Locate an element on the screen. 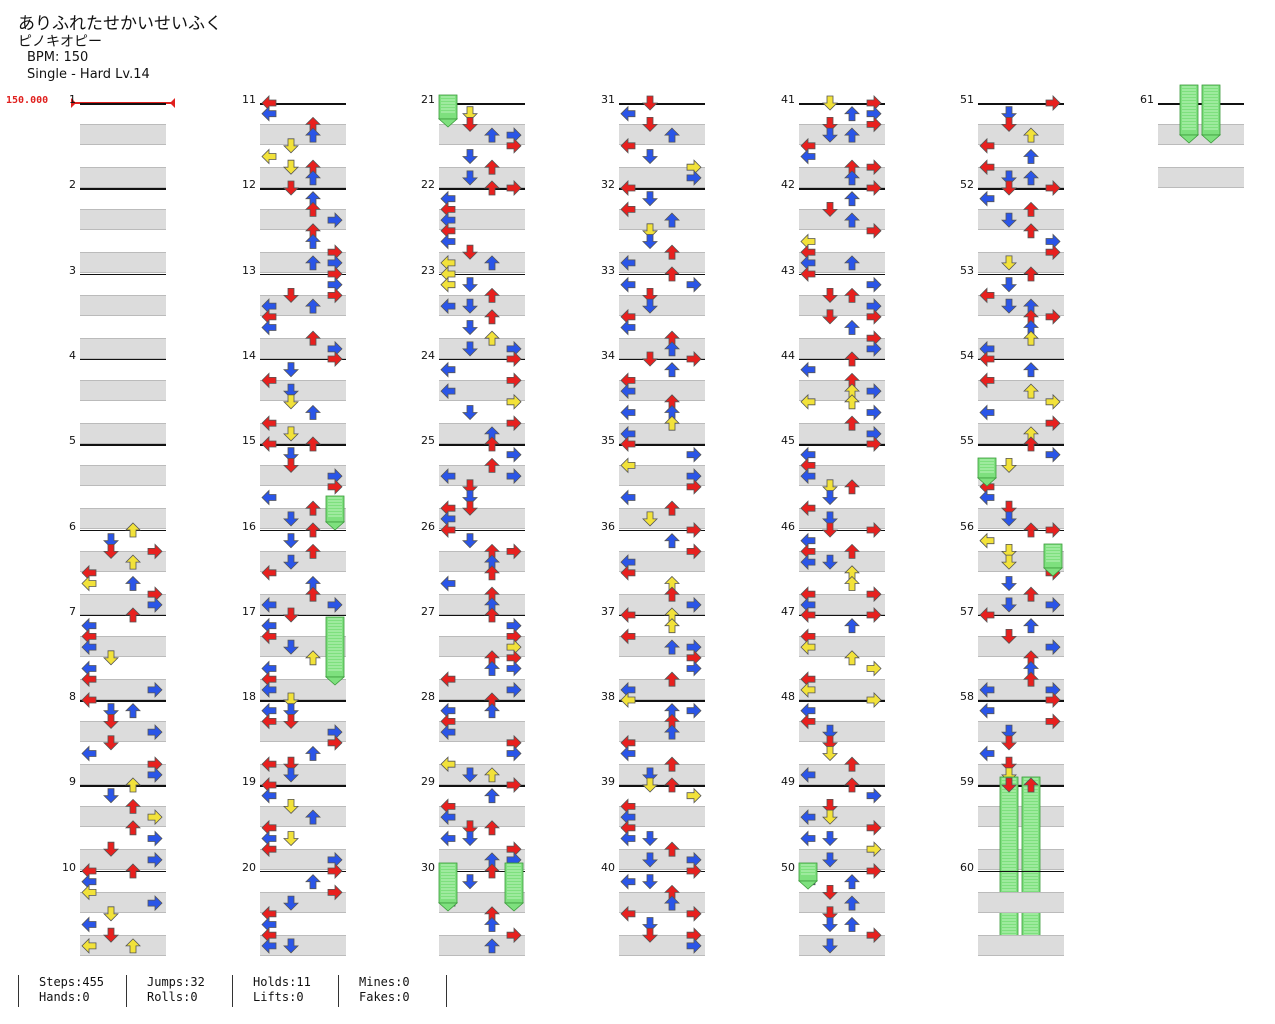 The width and height of the screenshot is (1275, 1024). measure: 23 is located at coordinates (473, 312).